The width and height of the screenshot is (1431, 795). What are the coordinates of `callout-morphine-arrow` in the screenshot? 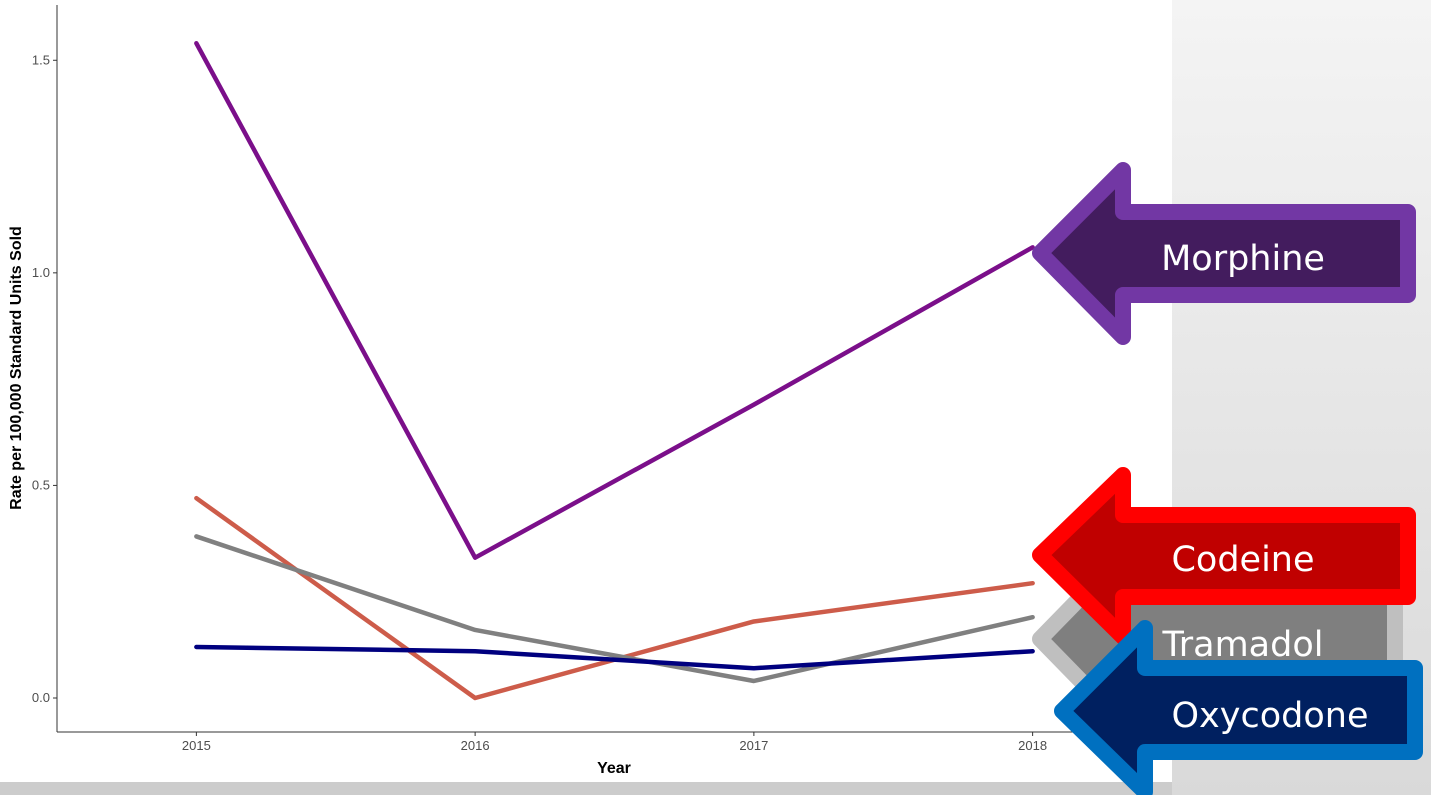 It's located at (1224, 253).